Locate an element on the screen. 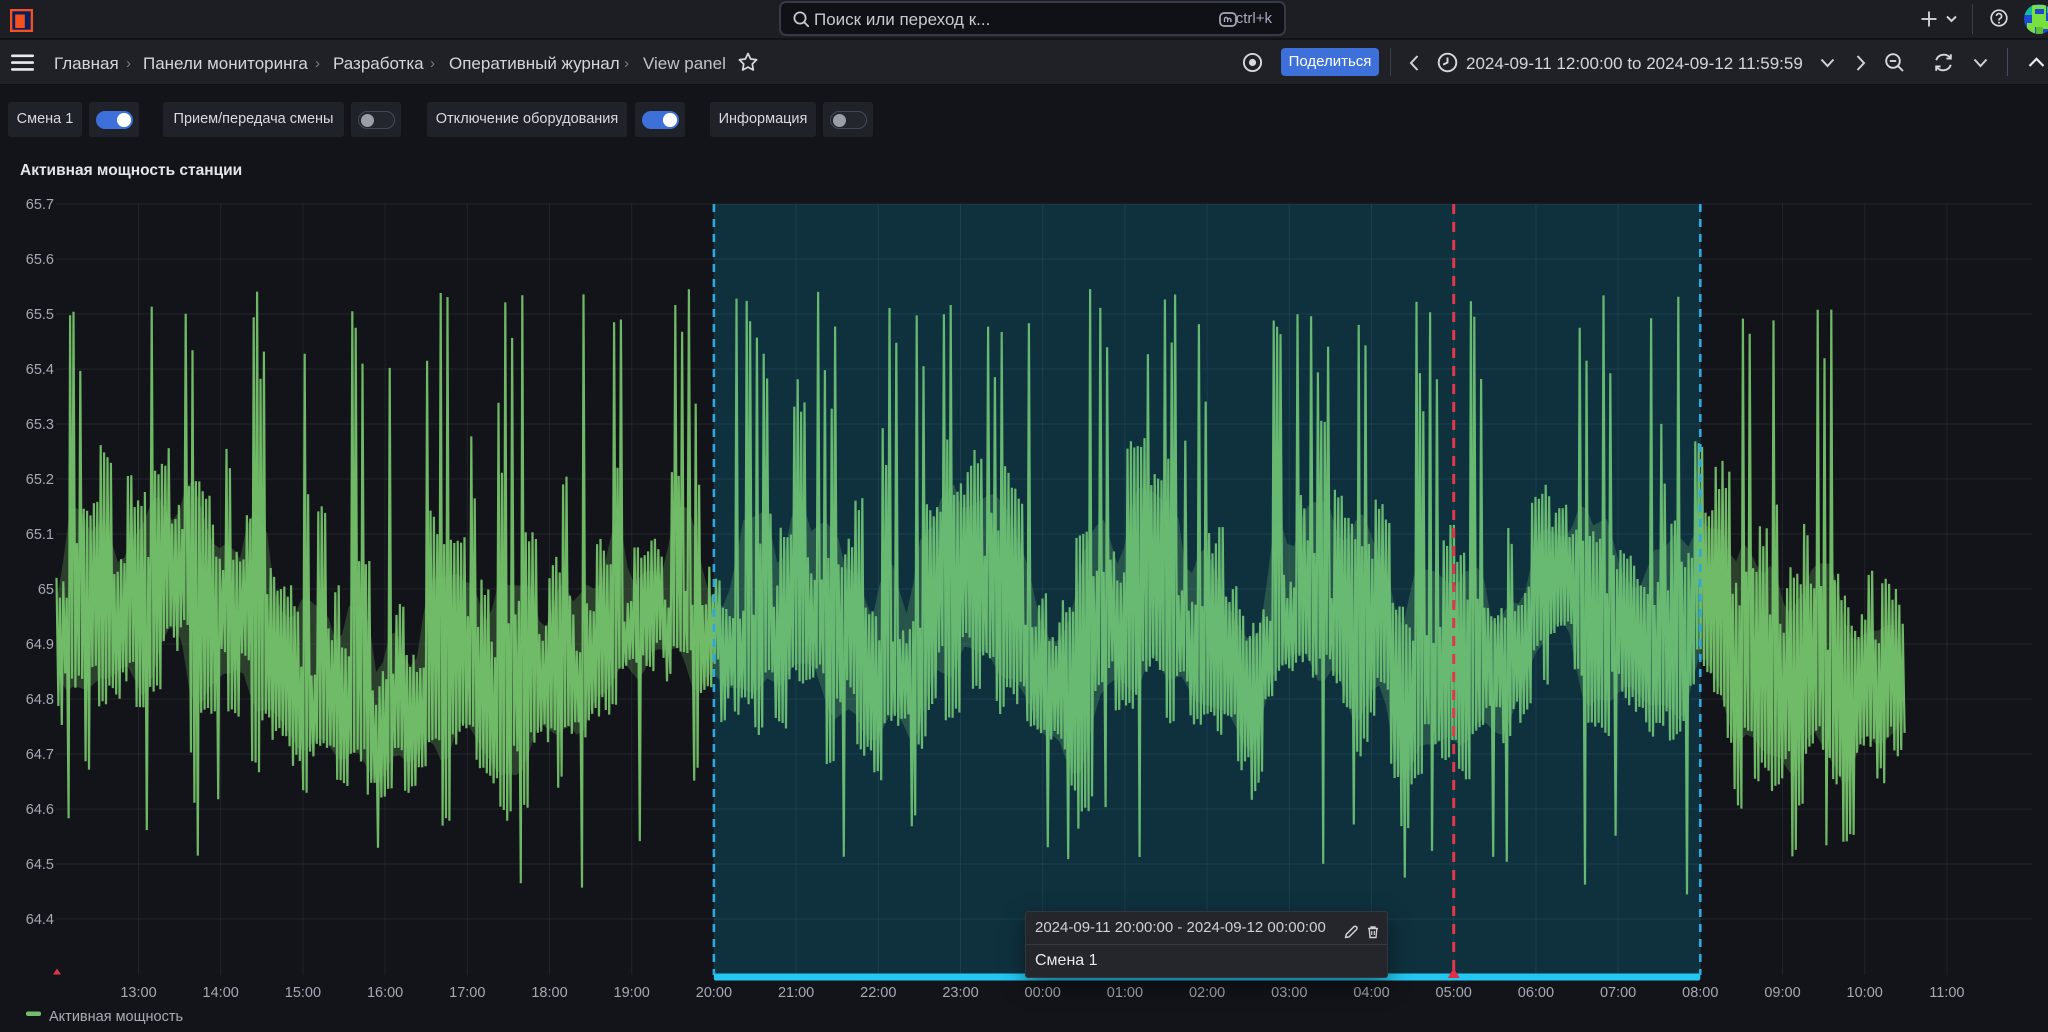 This screenshot has width=2048, height=1032. svg-text: 64.6 is located at coordinates (40, 810).